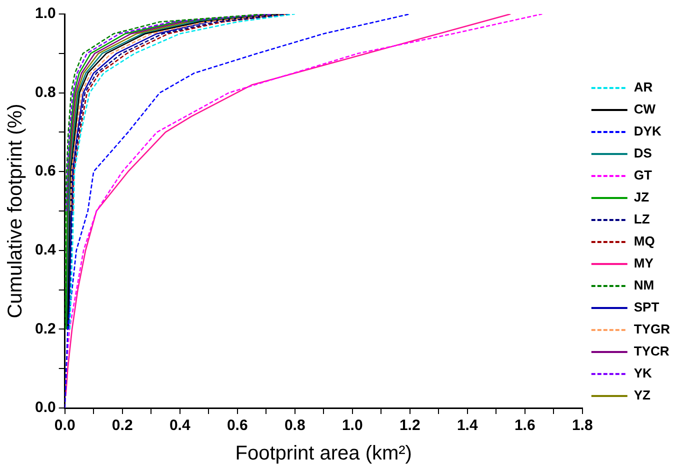 The height and width of the screenshot is (470, 686). What do you see at coordinates (323, 453) in the screenshot?
I see `x-axis-title: Footprint area (km²)` at bounding box center [323, 453].